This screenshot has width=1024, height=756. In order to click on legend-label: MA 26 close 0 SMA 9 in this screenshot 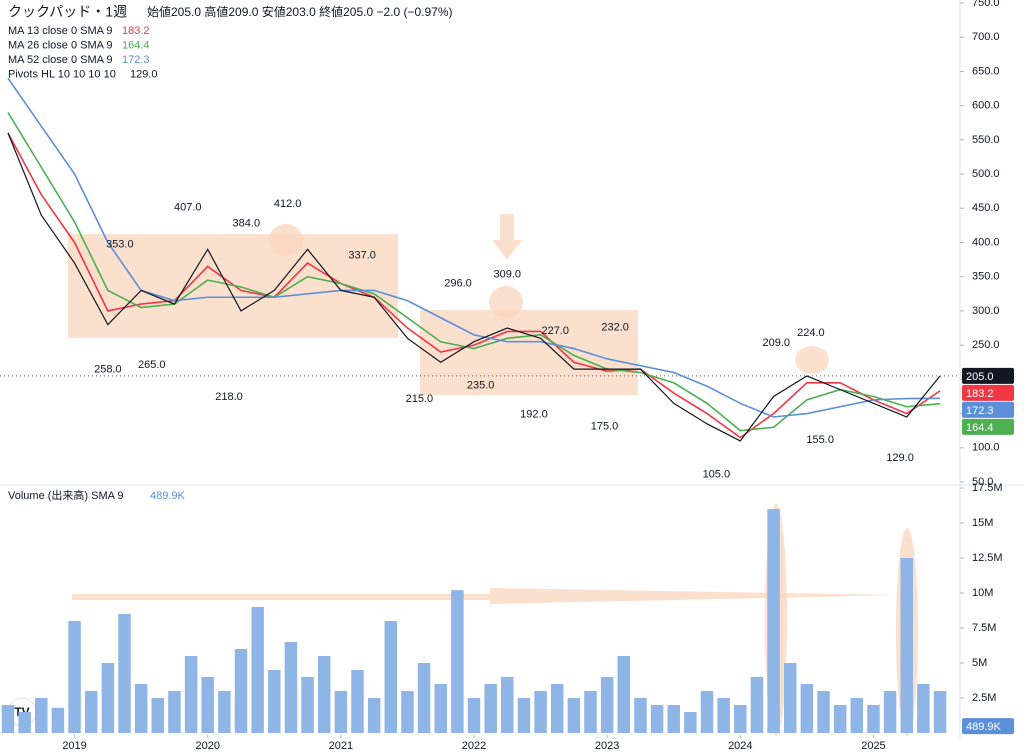, I will do `click(60, 45)`.